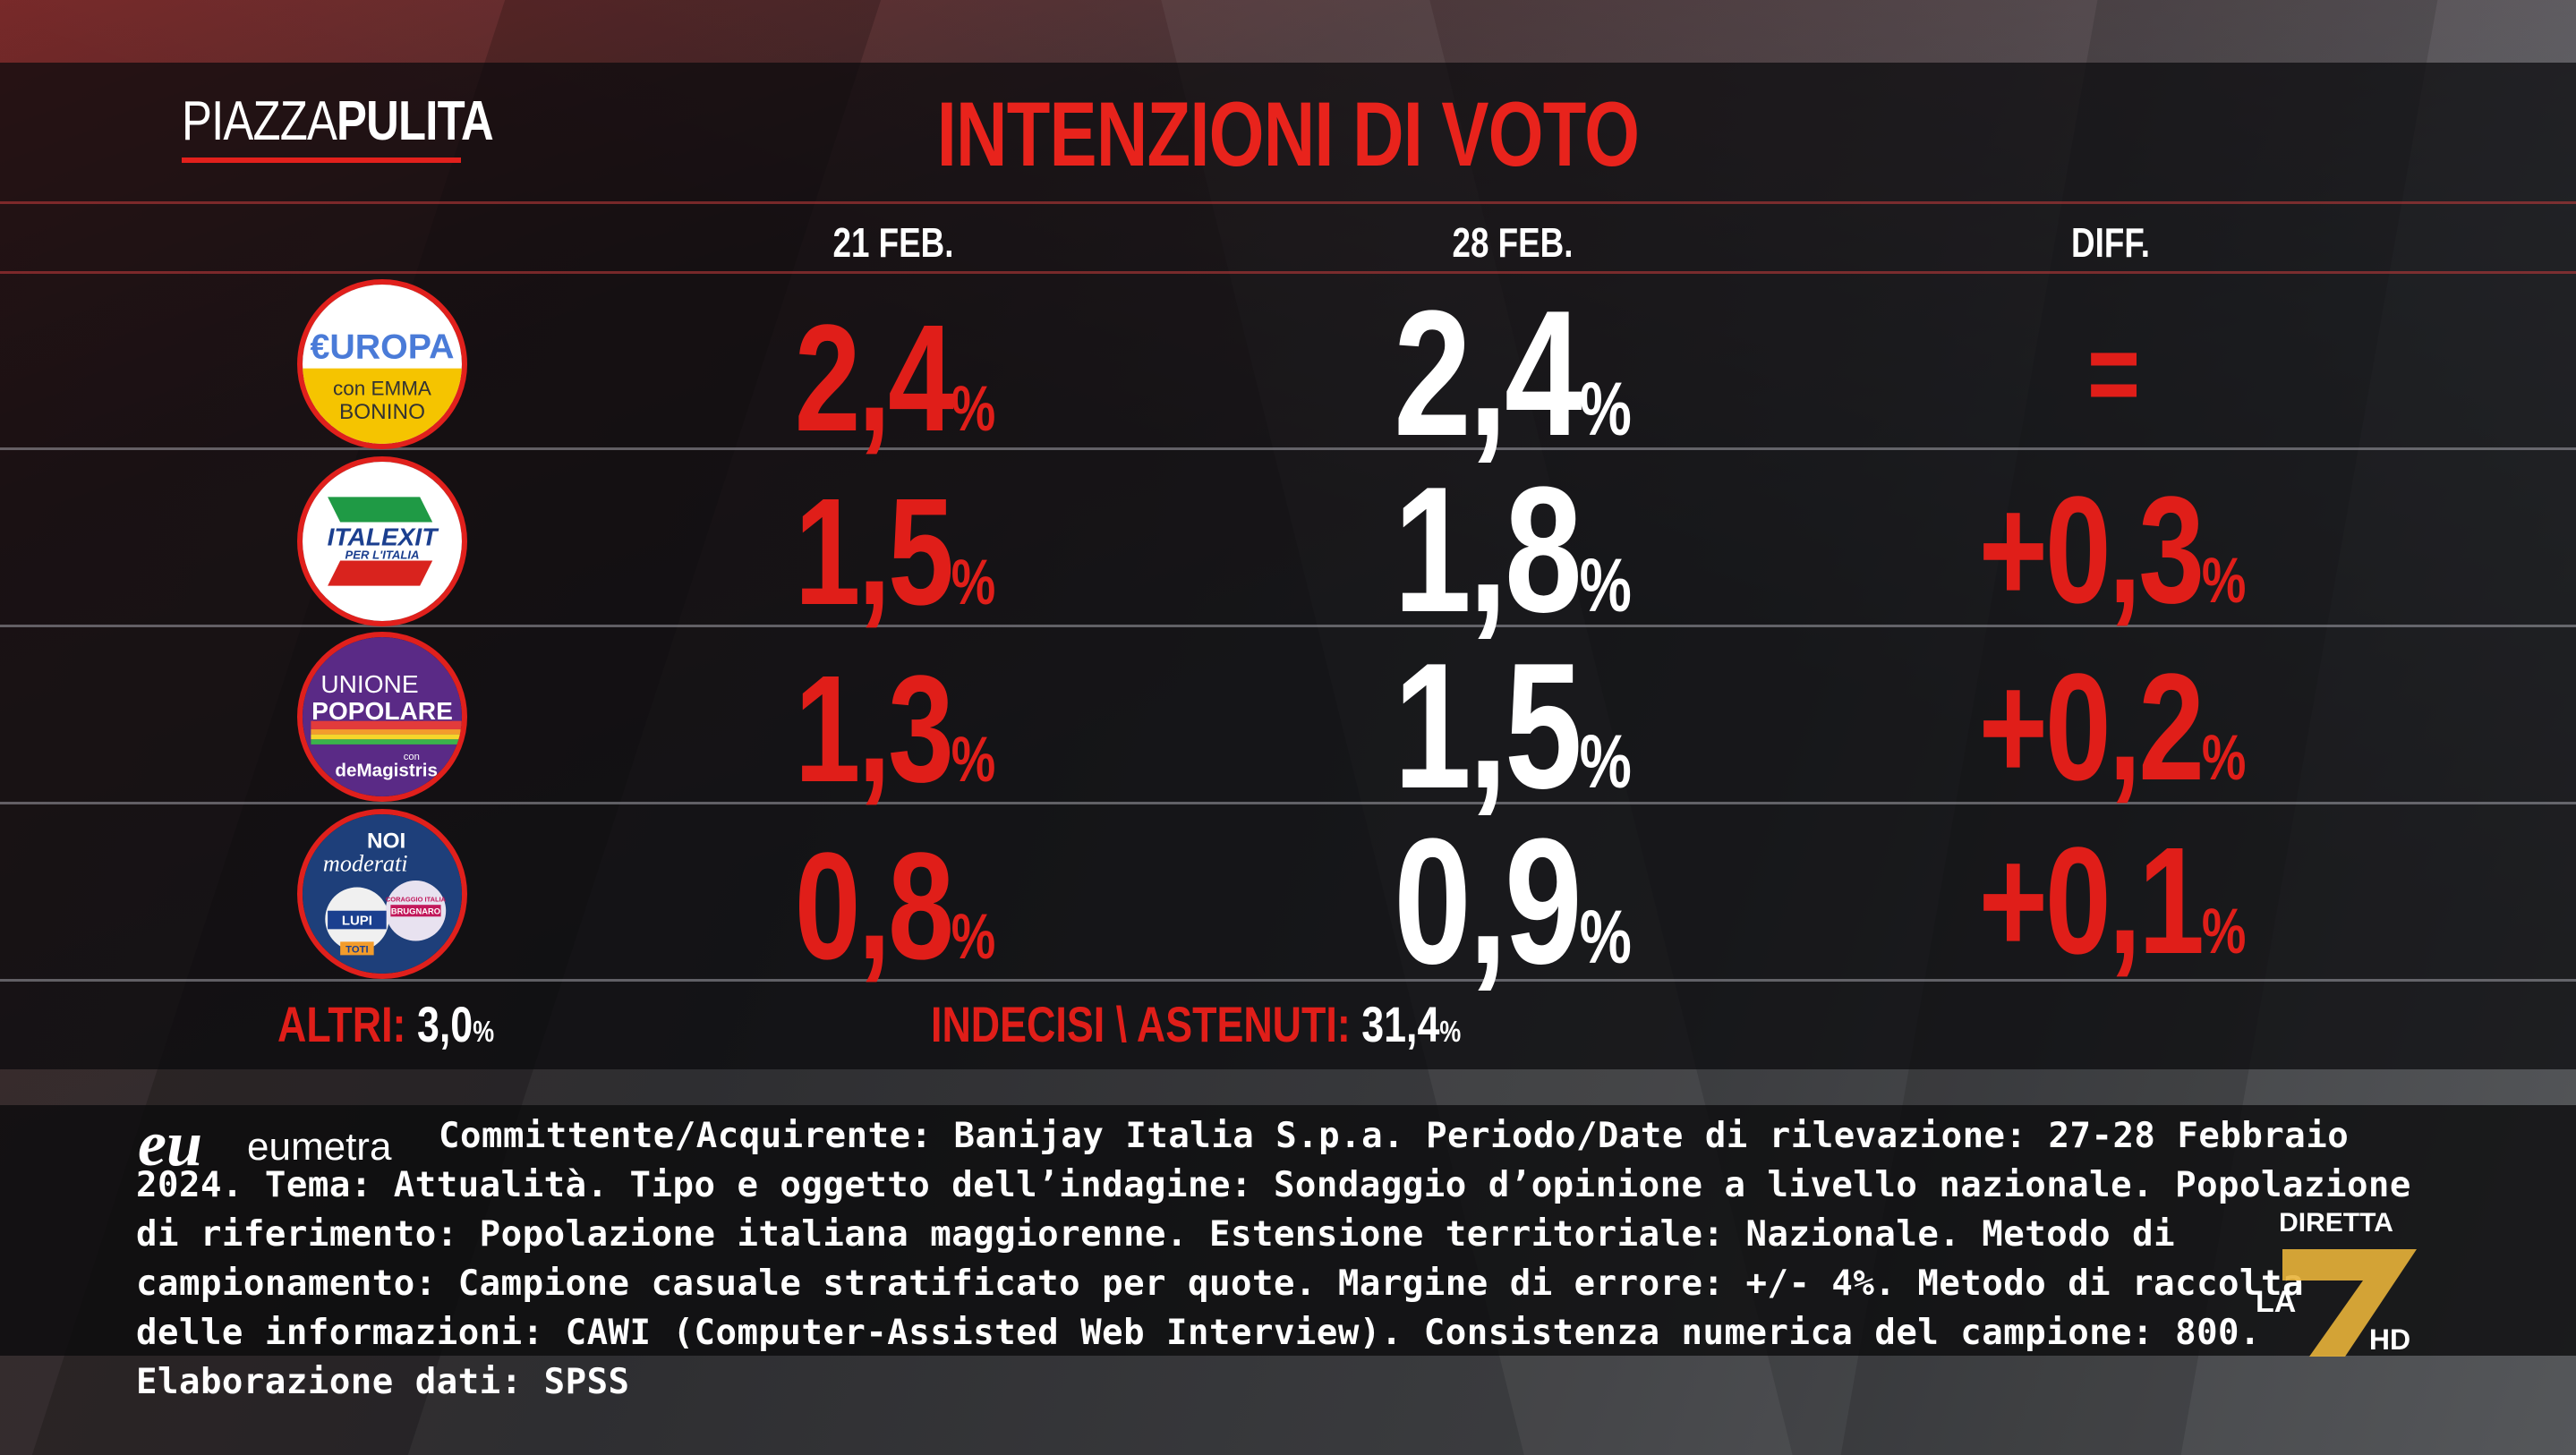  What do you see at coordinates (1513, 373) in the screenshot?
I see `row1-curr-value: 2,4%` at bounding box center [1513, 373].